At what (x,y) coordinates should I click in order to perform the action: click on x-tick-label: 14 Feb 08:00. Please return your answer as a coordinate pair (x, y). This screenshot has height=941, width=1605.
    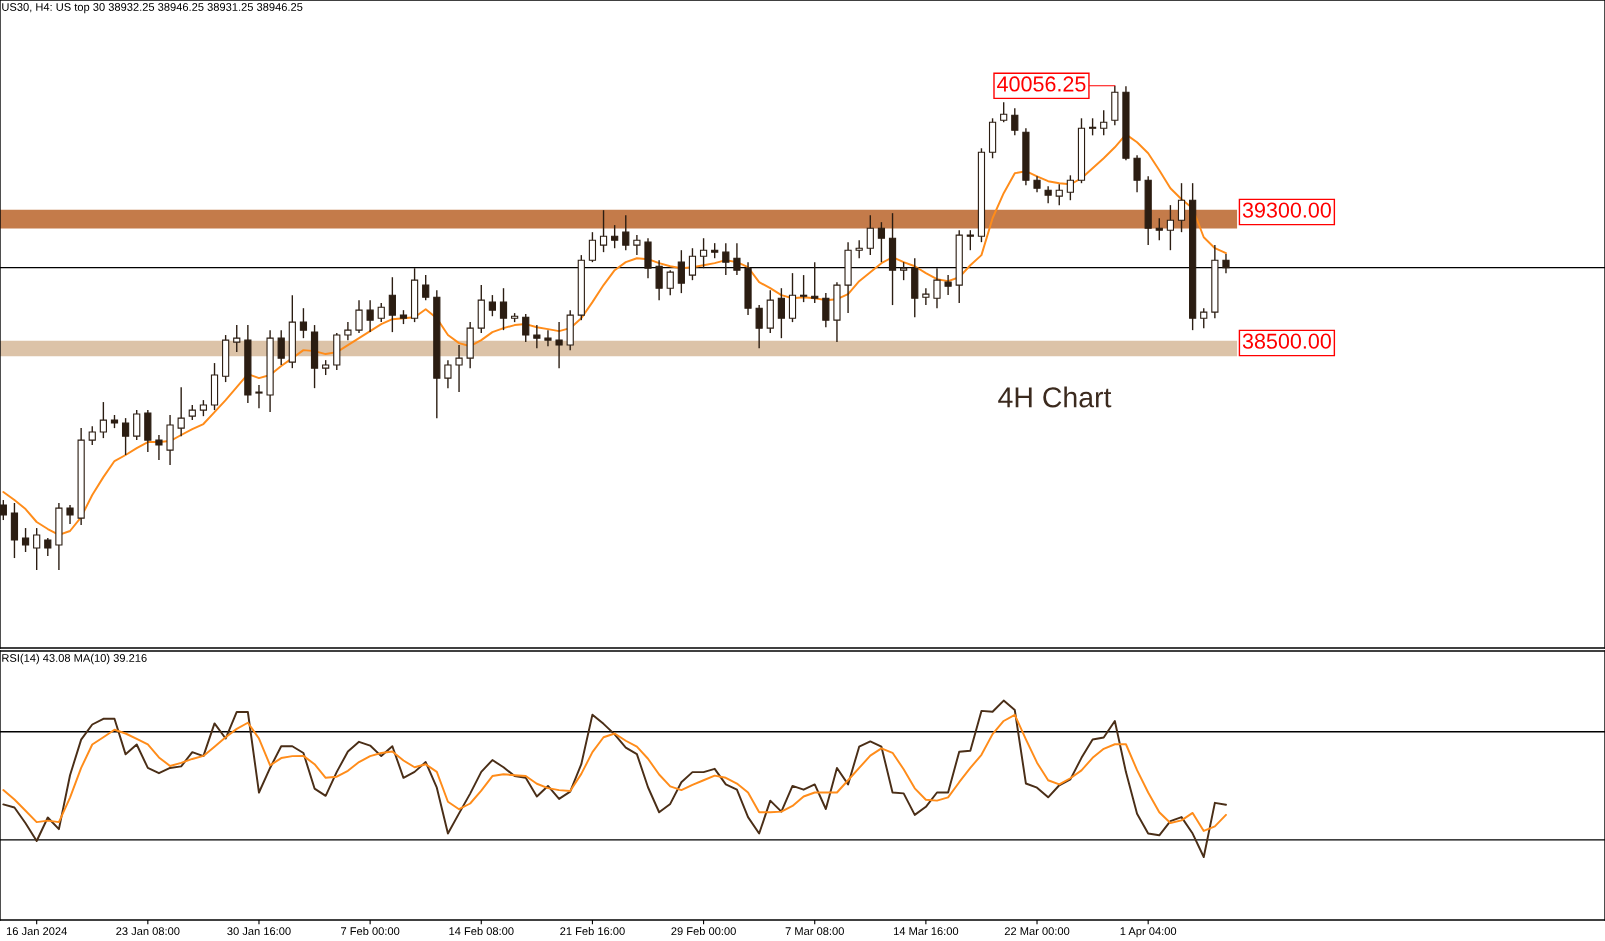
    Looking at the image, I should click on (481, 931).